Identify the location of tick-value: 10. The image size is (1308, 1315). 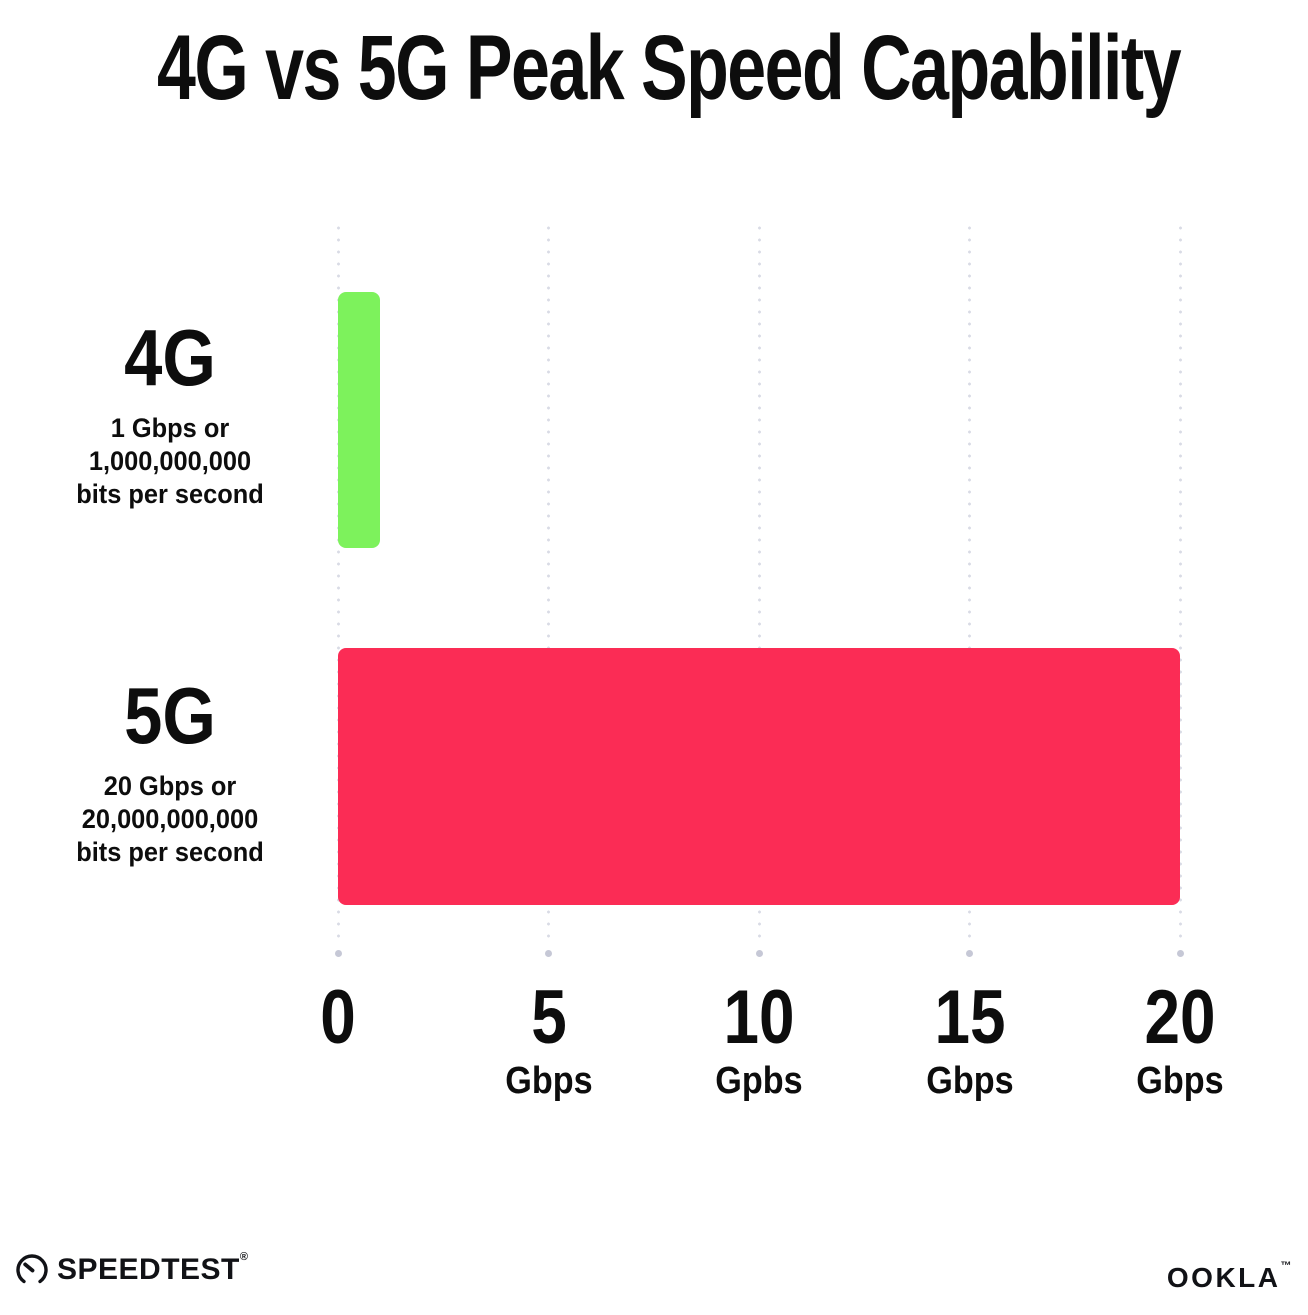
(759, 1017).